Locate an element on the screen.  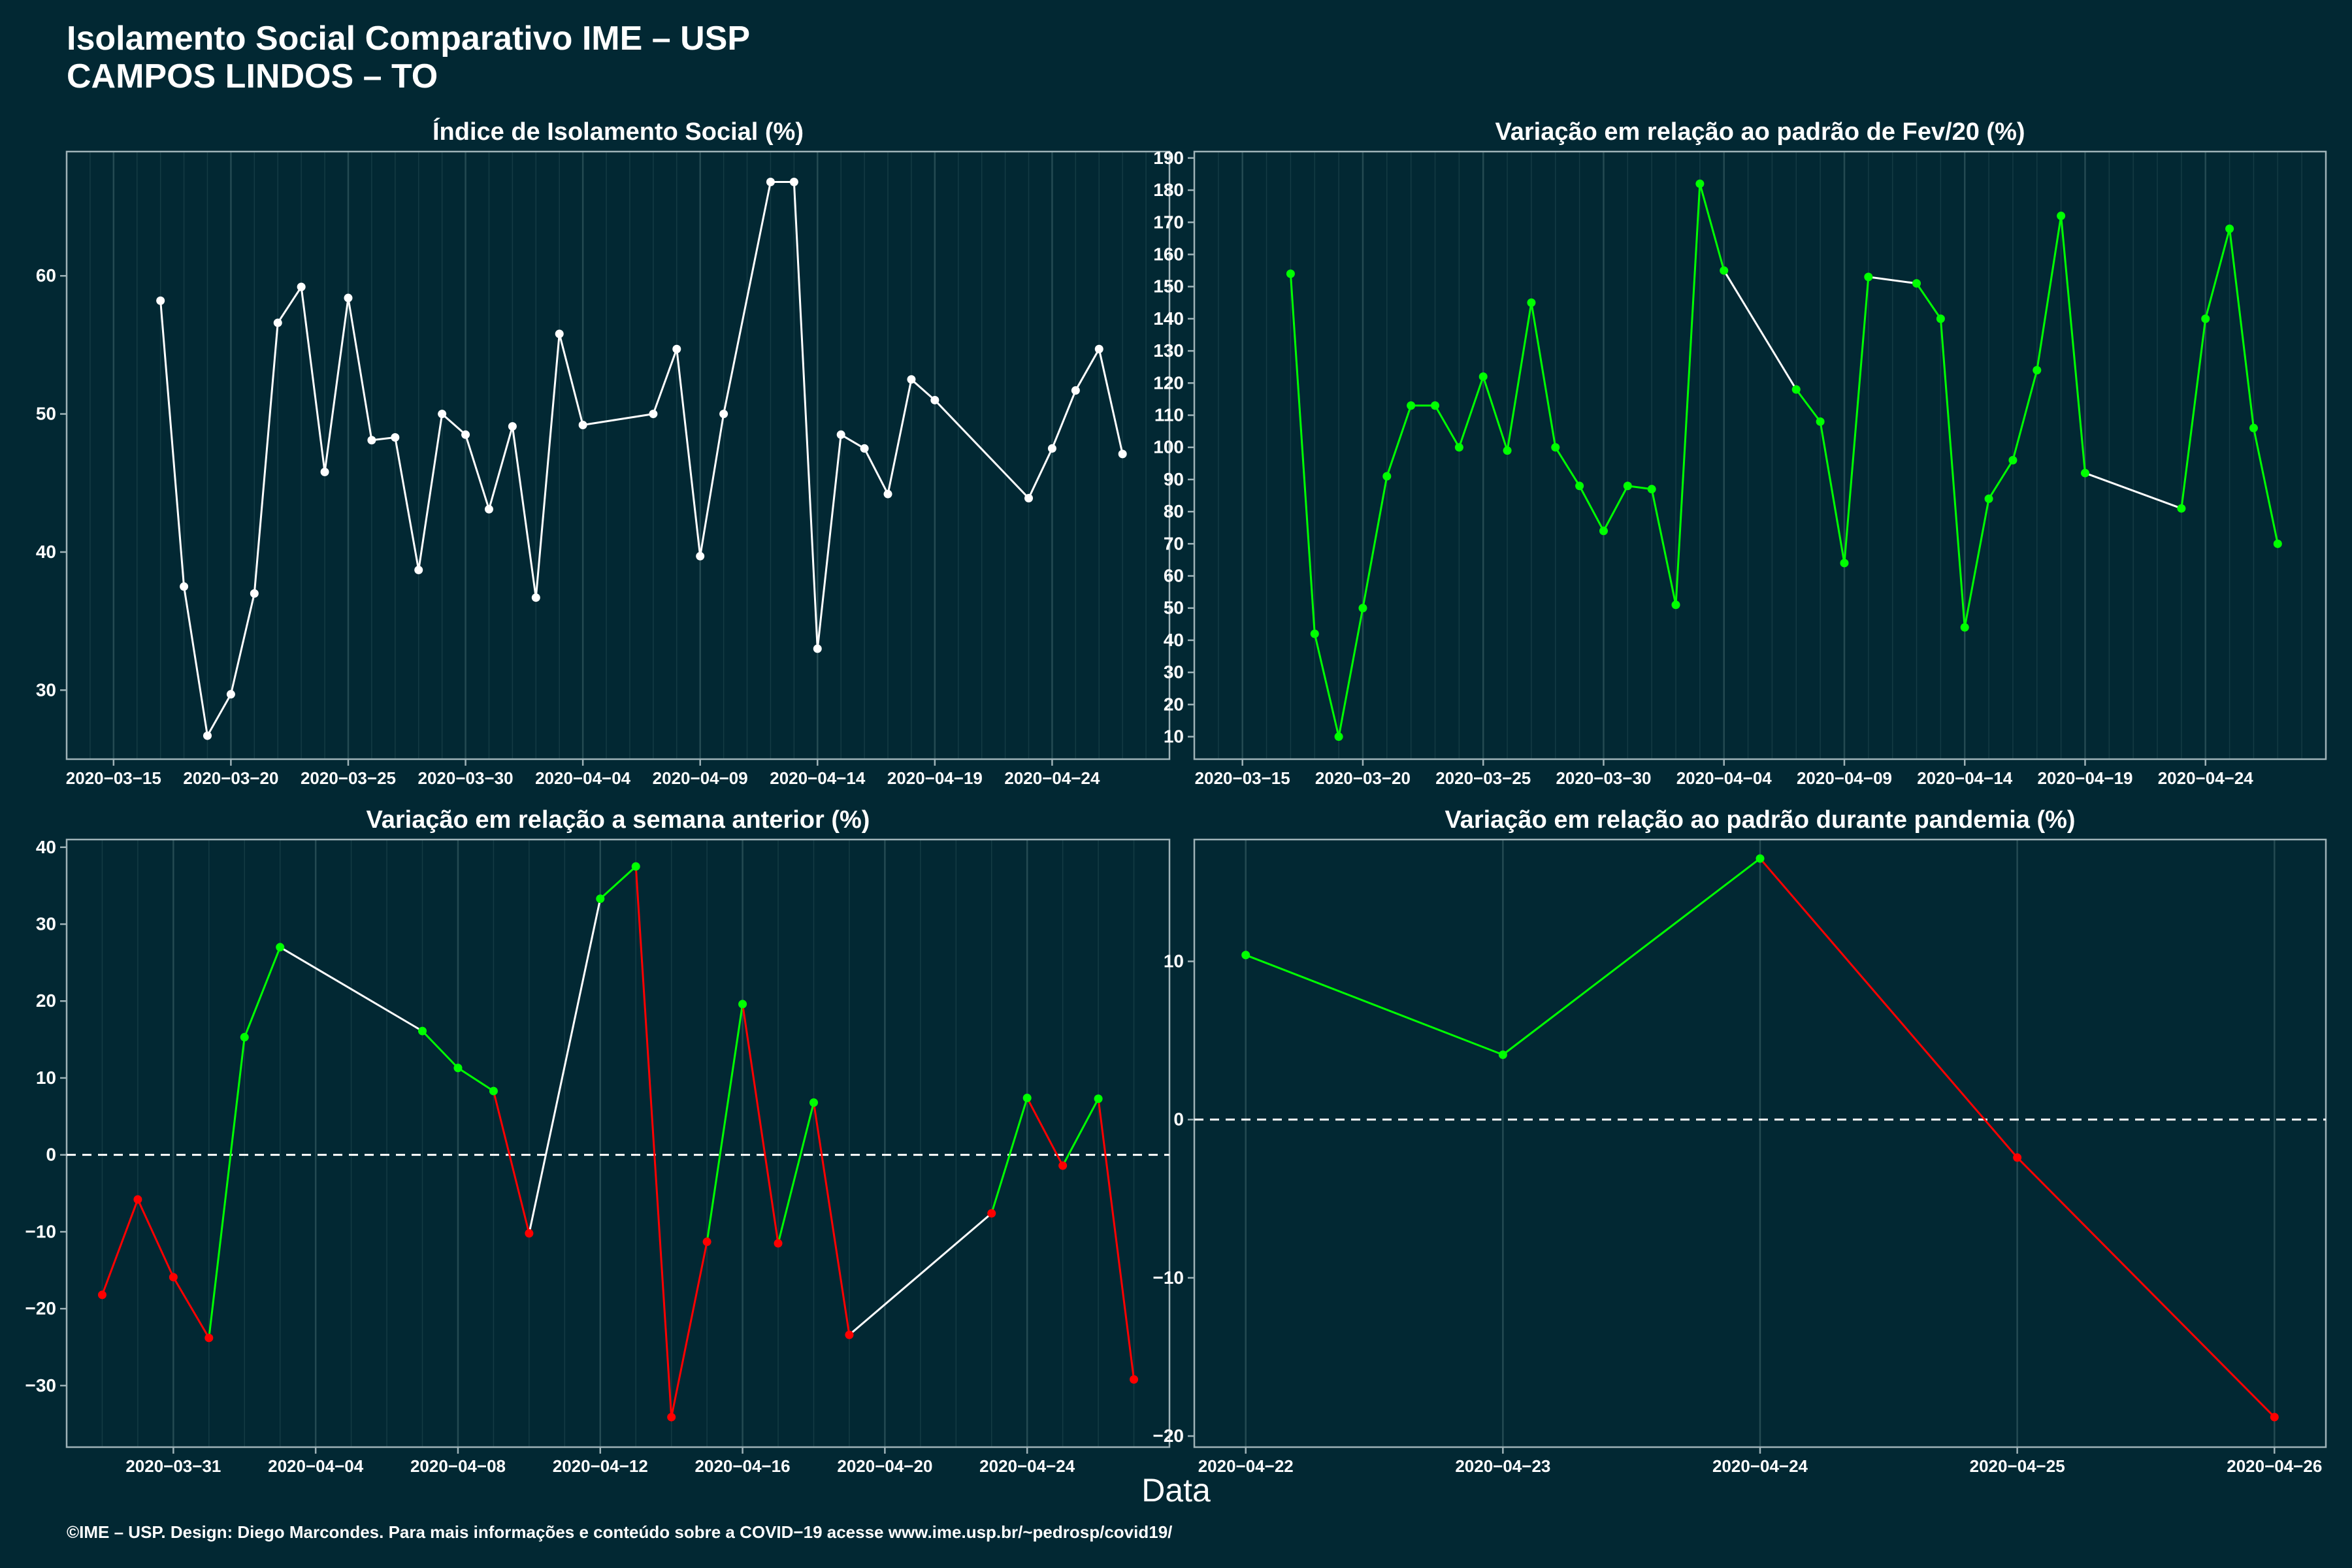
y-tick-label: −10 is located at coordinates (1168, 1277).